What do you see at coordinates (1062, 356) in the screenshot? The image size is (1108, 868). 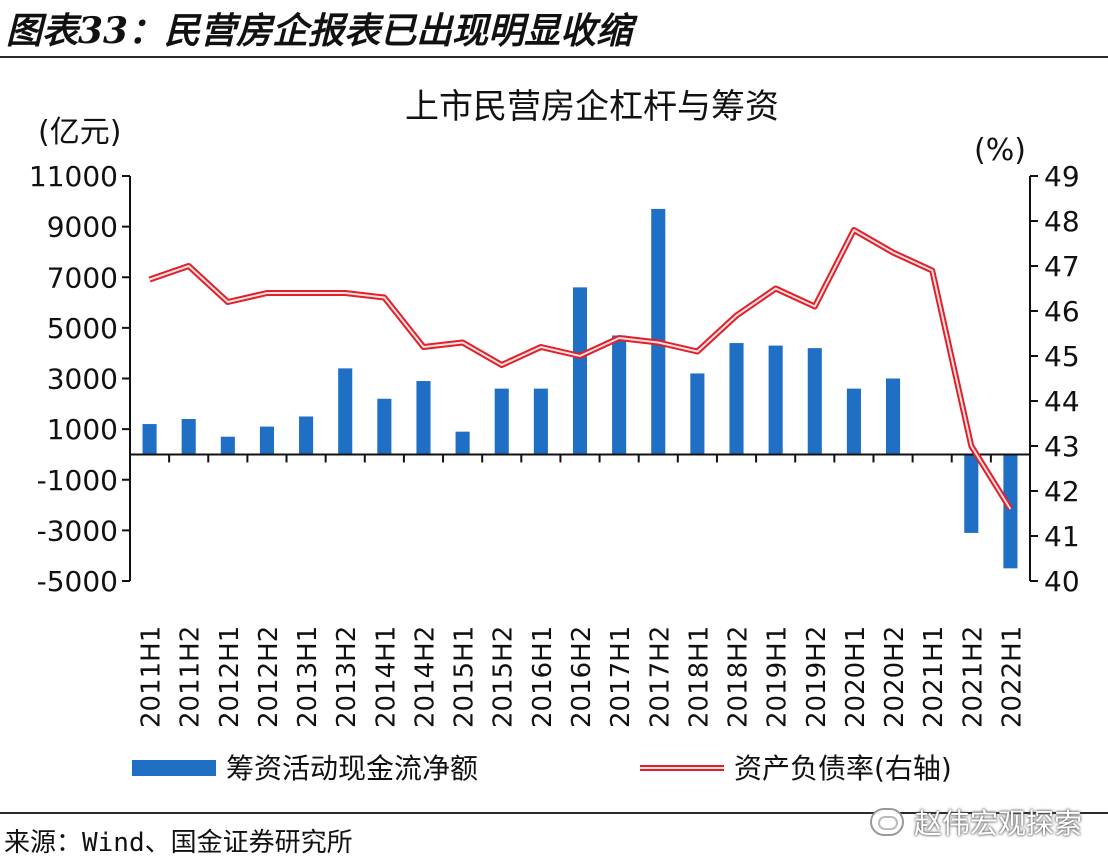 I see `right-tick-label: 45` at bounding box center [1062, 356].